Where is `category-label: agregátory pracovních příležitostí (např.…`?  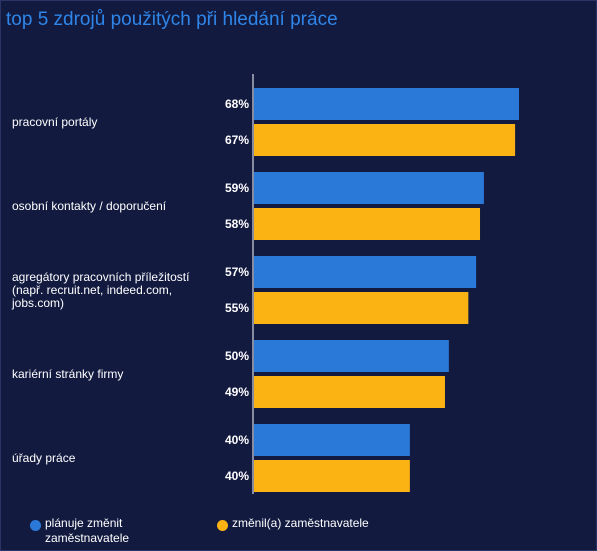 category-label: agregátory pracovních příležitostí (např.… is located at coordinates (100, 290).